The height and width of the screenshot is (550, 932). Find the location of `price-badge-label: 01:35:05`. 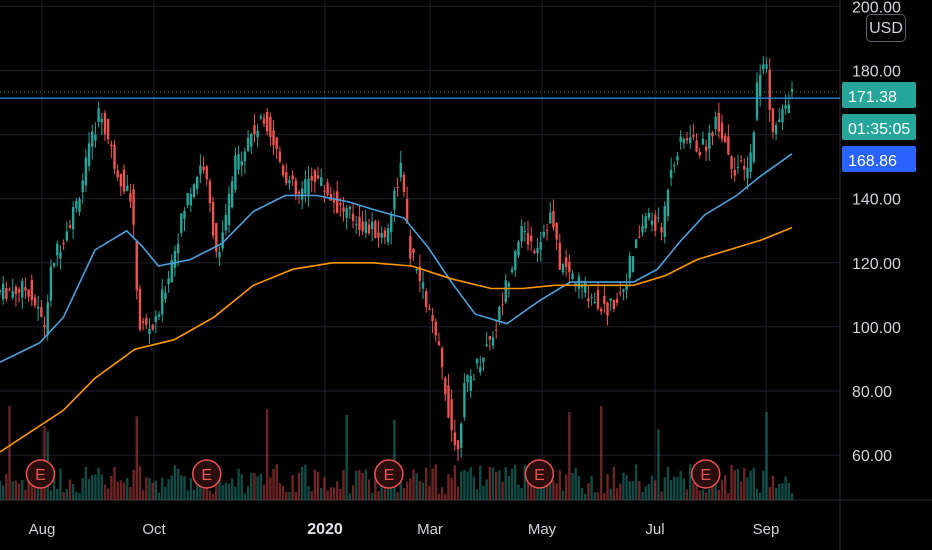

price-badge-label: 01:35:05 is located at coordinates (879, 129).